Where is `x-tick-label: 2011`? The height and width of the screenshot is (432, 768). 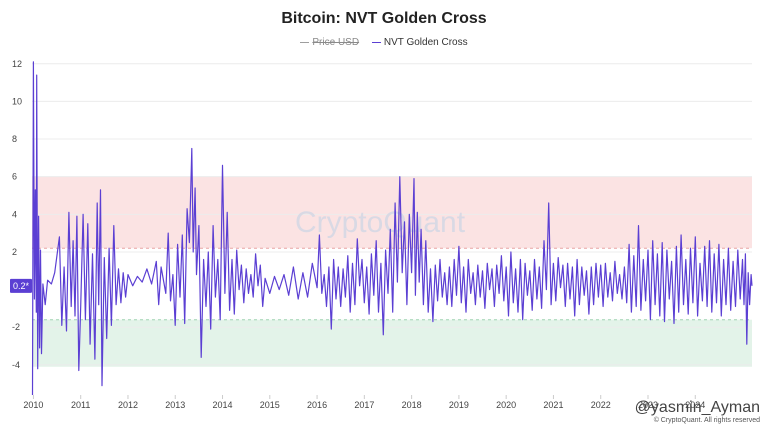
x-tick-label: 2011 is located at coordinates (80, 405).